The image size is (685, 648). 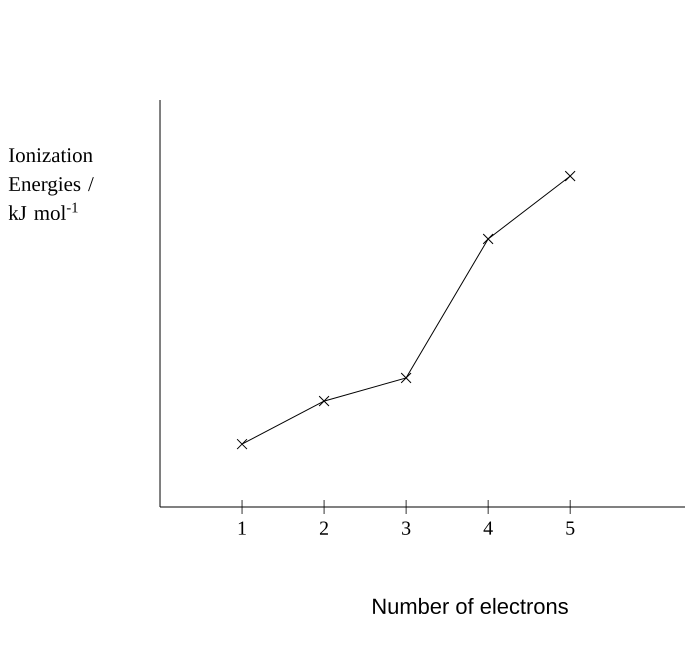 I want to click on x-tick-label: 3, so click(x=406, y=528).